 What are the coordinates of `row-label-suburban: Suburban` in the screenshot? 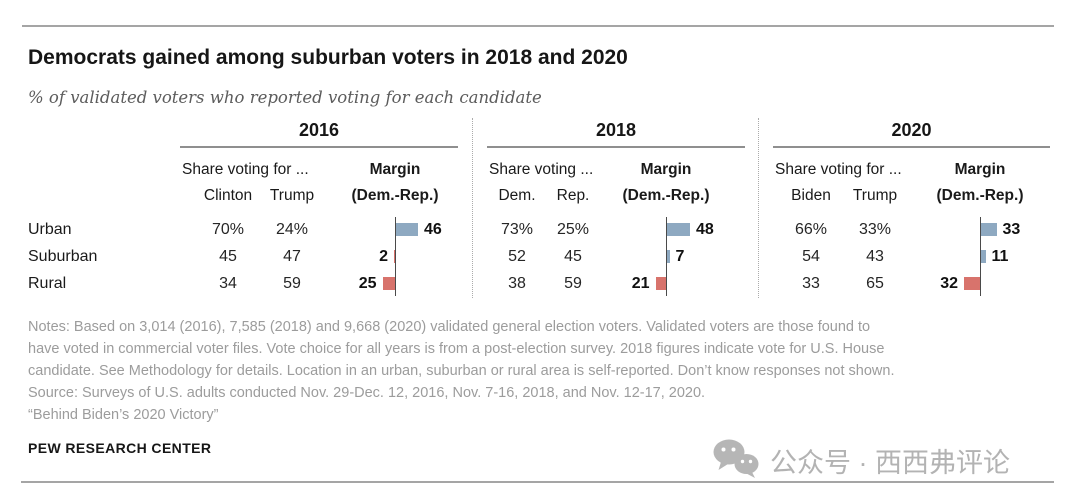 It's located at (63, 256).